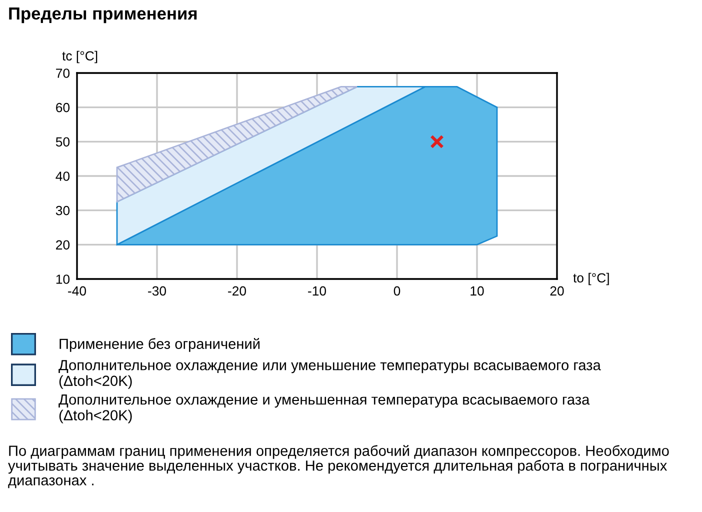  What do you see at coordinates (324, 409) in the screenshot?
I see `legend-label: Дополнительное охлаждение и уменьшенная температура всасываемого газа (Δtoh<20K)` at bounding box center [324, 409].